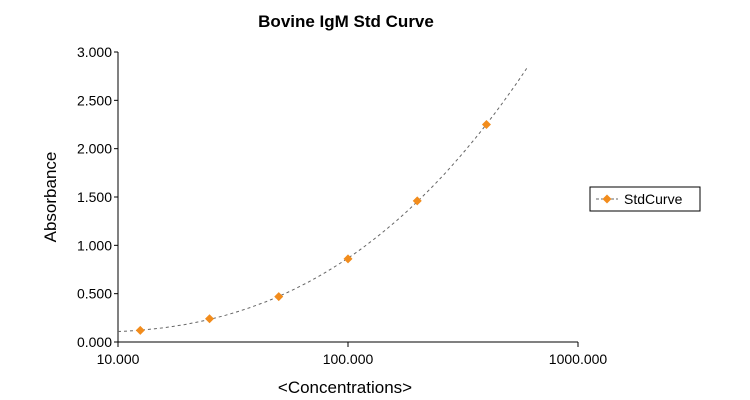 Image resolution: width=750 pixels, height=400 pixels. What do you see at coordinates (94, 245) in the screenshot?
I see `y-tick-label: 1.000` at bounding box center [94, 245].